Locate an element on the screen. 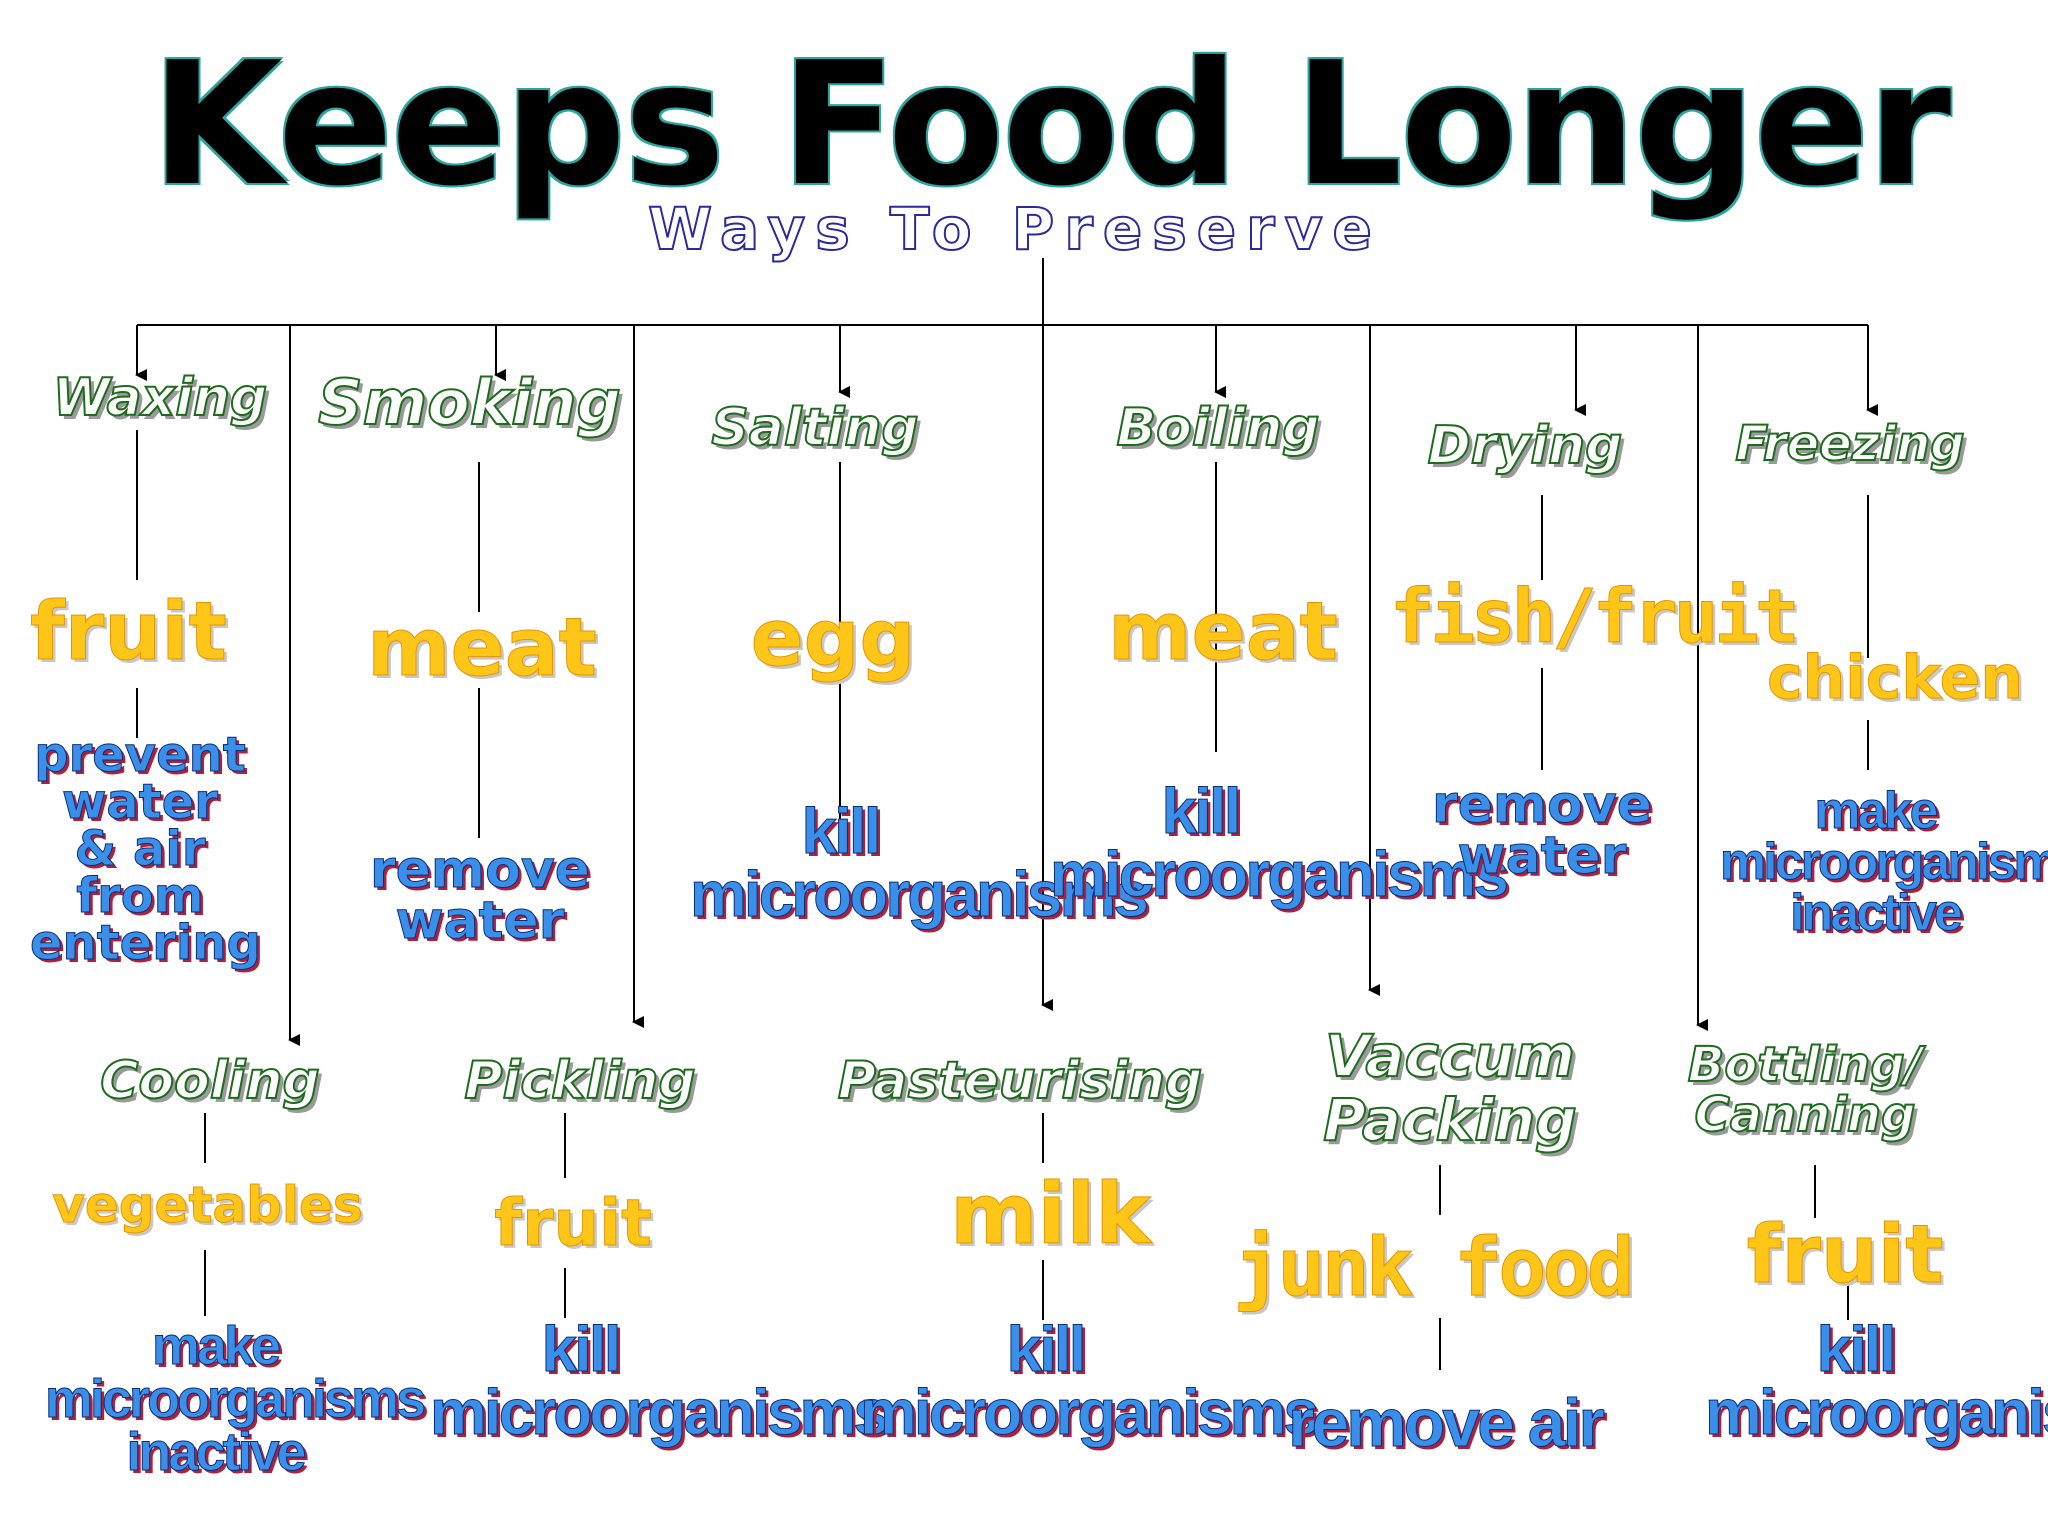 This screenshot has height=1536, width=2048. effect-bottling-canning: kill microorganisms is located at coordinates (1876, 1380).